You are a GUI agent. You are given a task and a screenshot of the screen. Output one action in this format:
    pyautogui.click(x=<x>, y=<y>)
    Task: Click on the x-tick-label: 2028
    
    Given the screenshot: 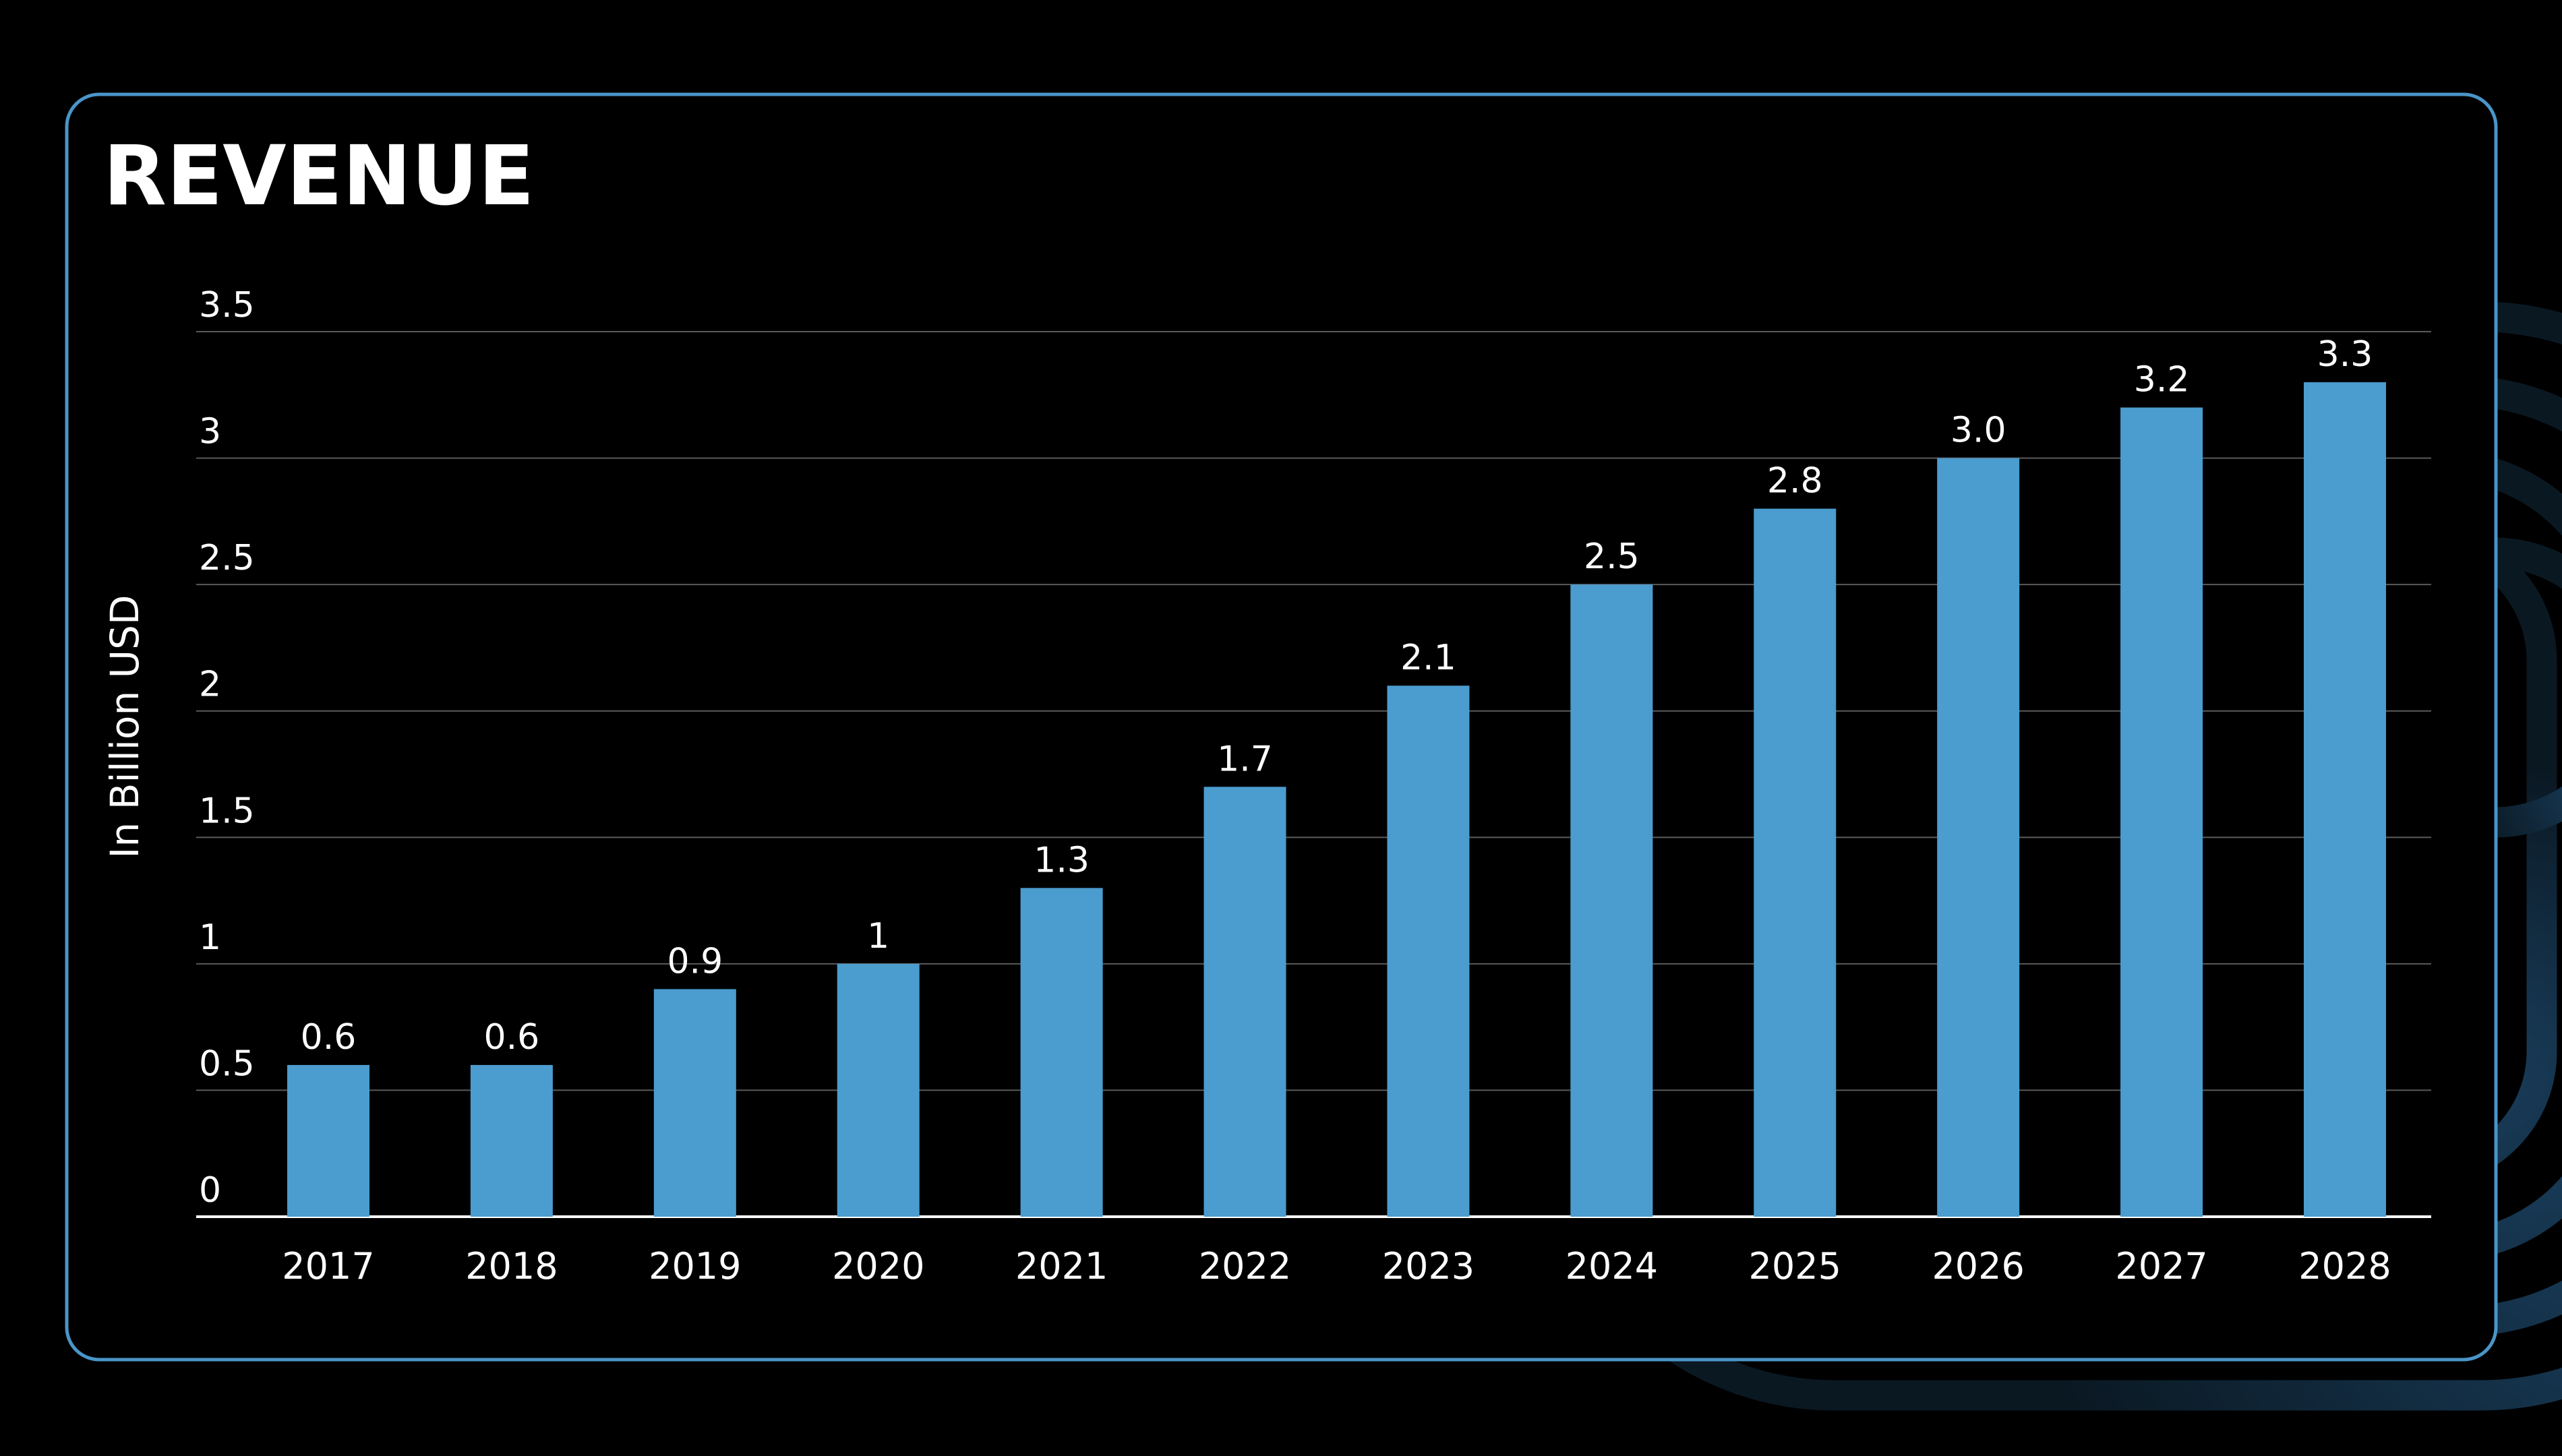 What is the action you would take?
    pyautogui.click(x=2345, y=1266)
    